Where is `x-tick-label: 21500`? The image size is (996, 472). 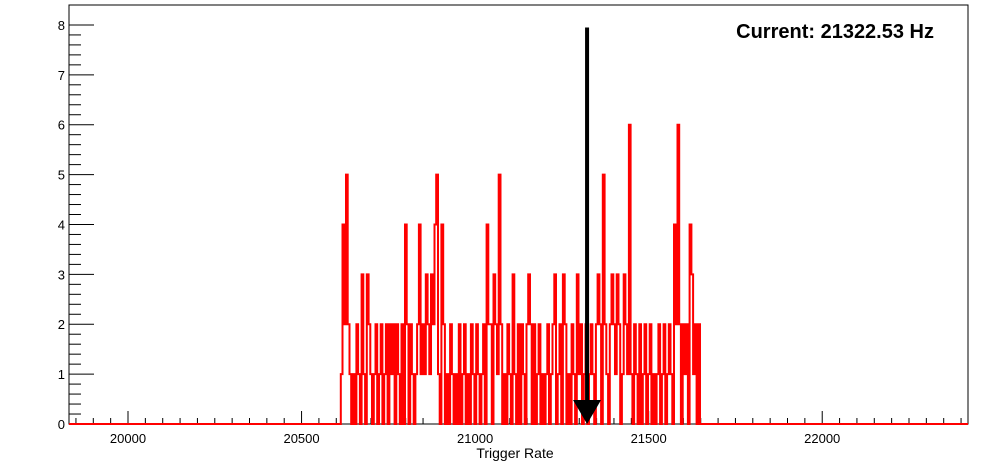
x-tick-label: 21500 is located at coordinates (649, 438).